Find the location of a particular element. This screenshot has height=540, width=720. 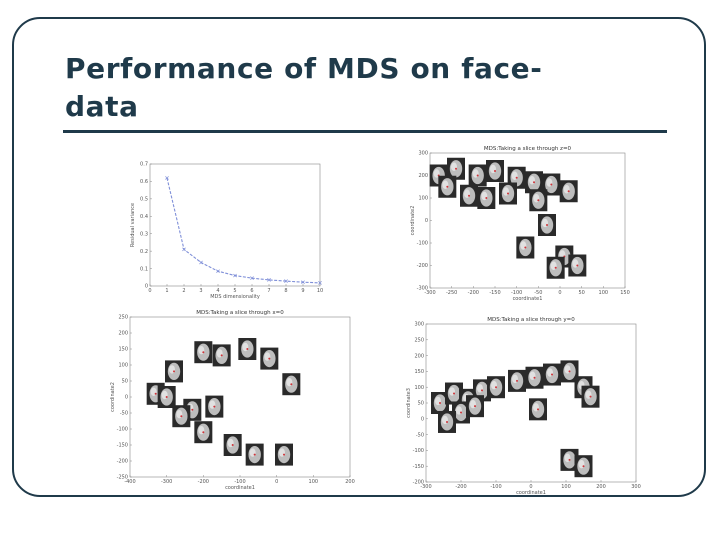

x-axis-label: coordinate1 is located at coordinates (528, 299).